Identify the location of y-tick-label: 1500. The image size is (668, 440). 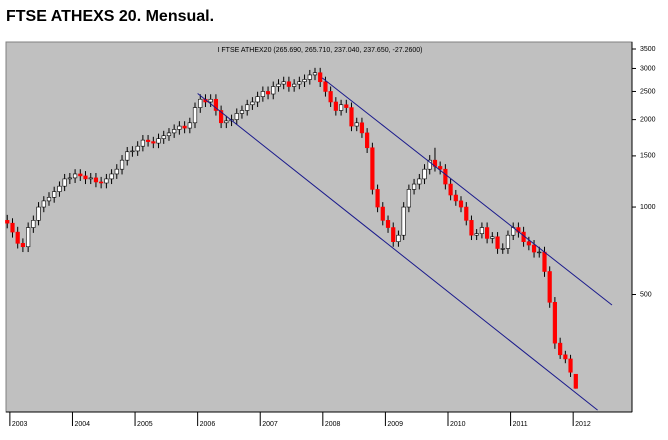
(648, 156).